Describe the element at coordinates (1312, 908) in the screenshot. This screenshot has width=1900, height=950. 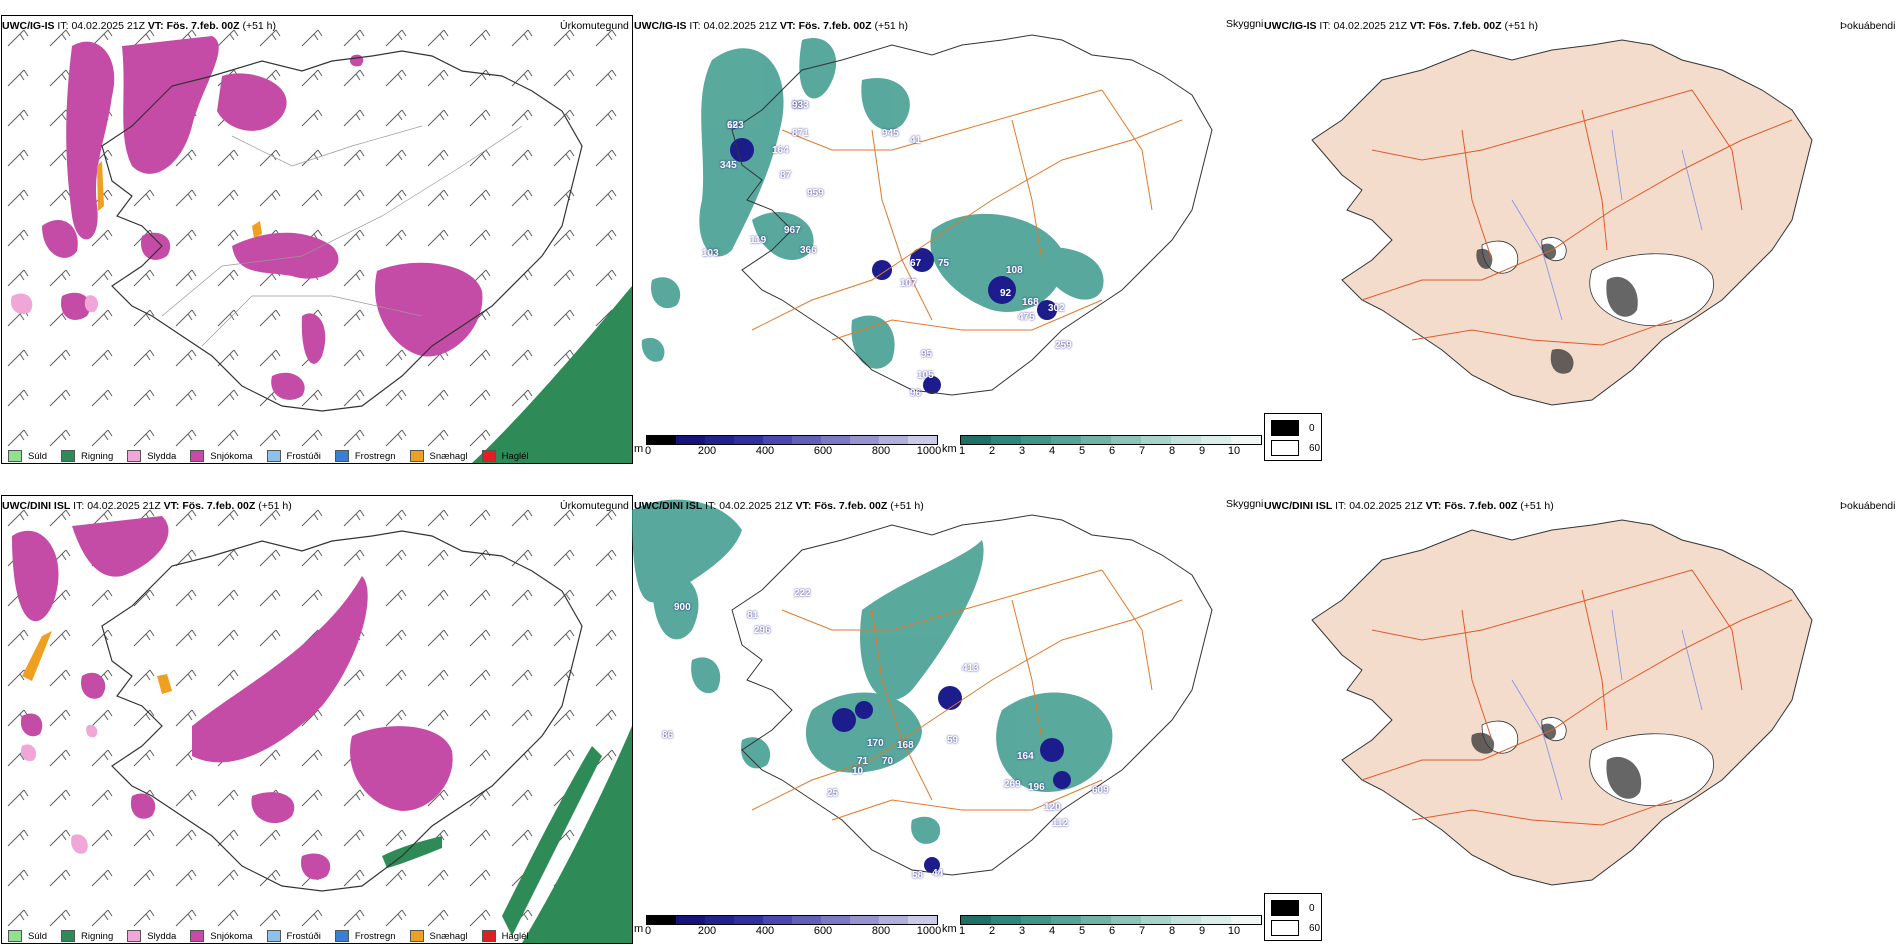
I see `fog-legend-label: 0` at that location.